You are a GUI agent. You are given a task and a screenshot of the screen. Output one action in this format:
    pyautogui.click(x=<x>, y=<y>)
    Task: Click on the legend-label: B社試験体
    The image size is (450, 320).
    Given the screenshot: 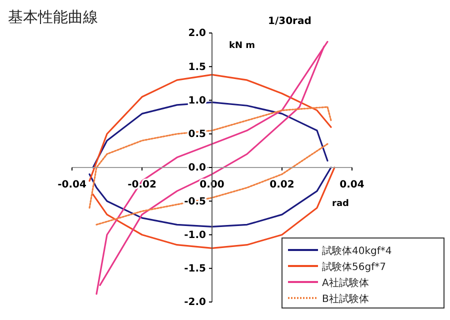 What is the action you would take?
    pyautogui.click(x=345, y=299)
    